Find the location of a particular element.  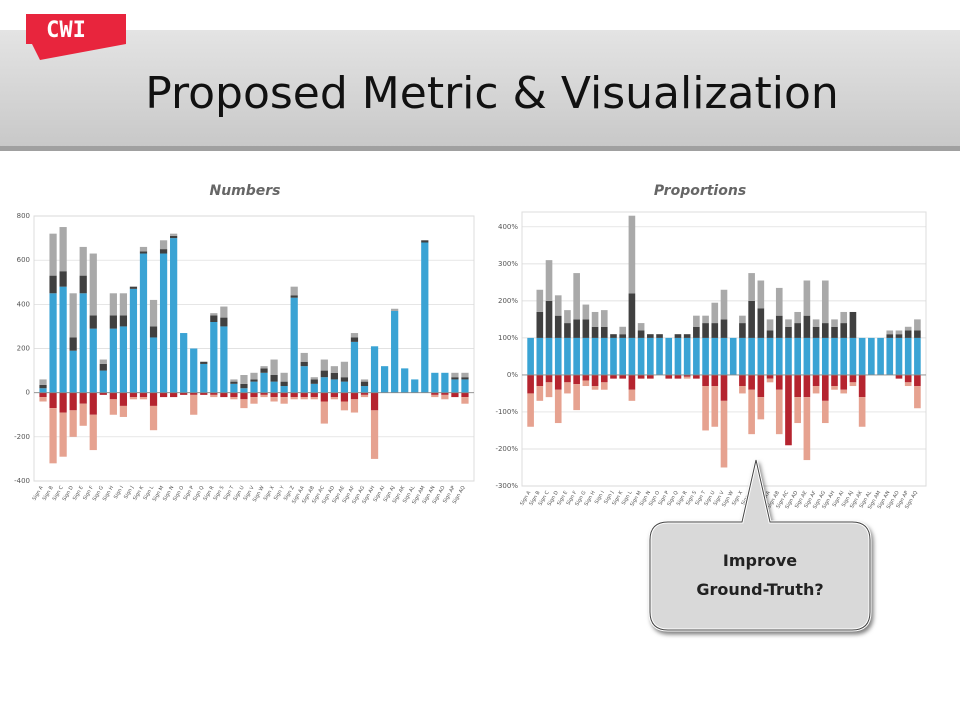

y-tick-label: 600 is located at coordinates (23, 260).